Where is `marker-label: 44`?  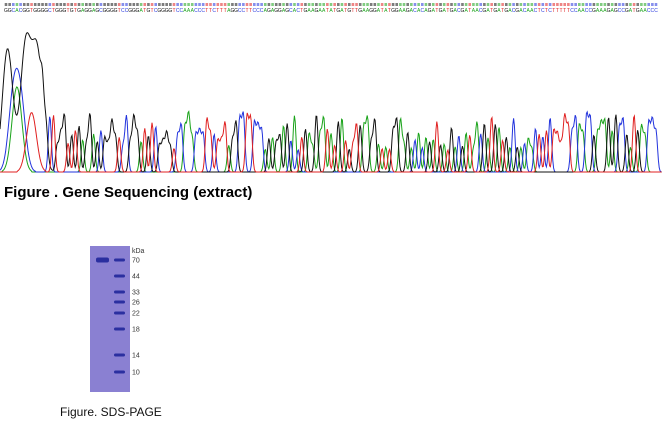 marker-label: 44 is located at coordinates (136, 277).